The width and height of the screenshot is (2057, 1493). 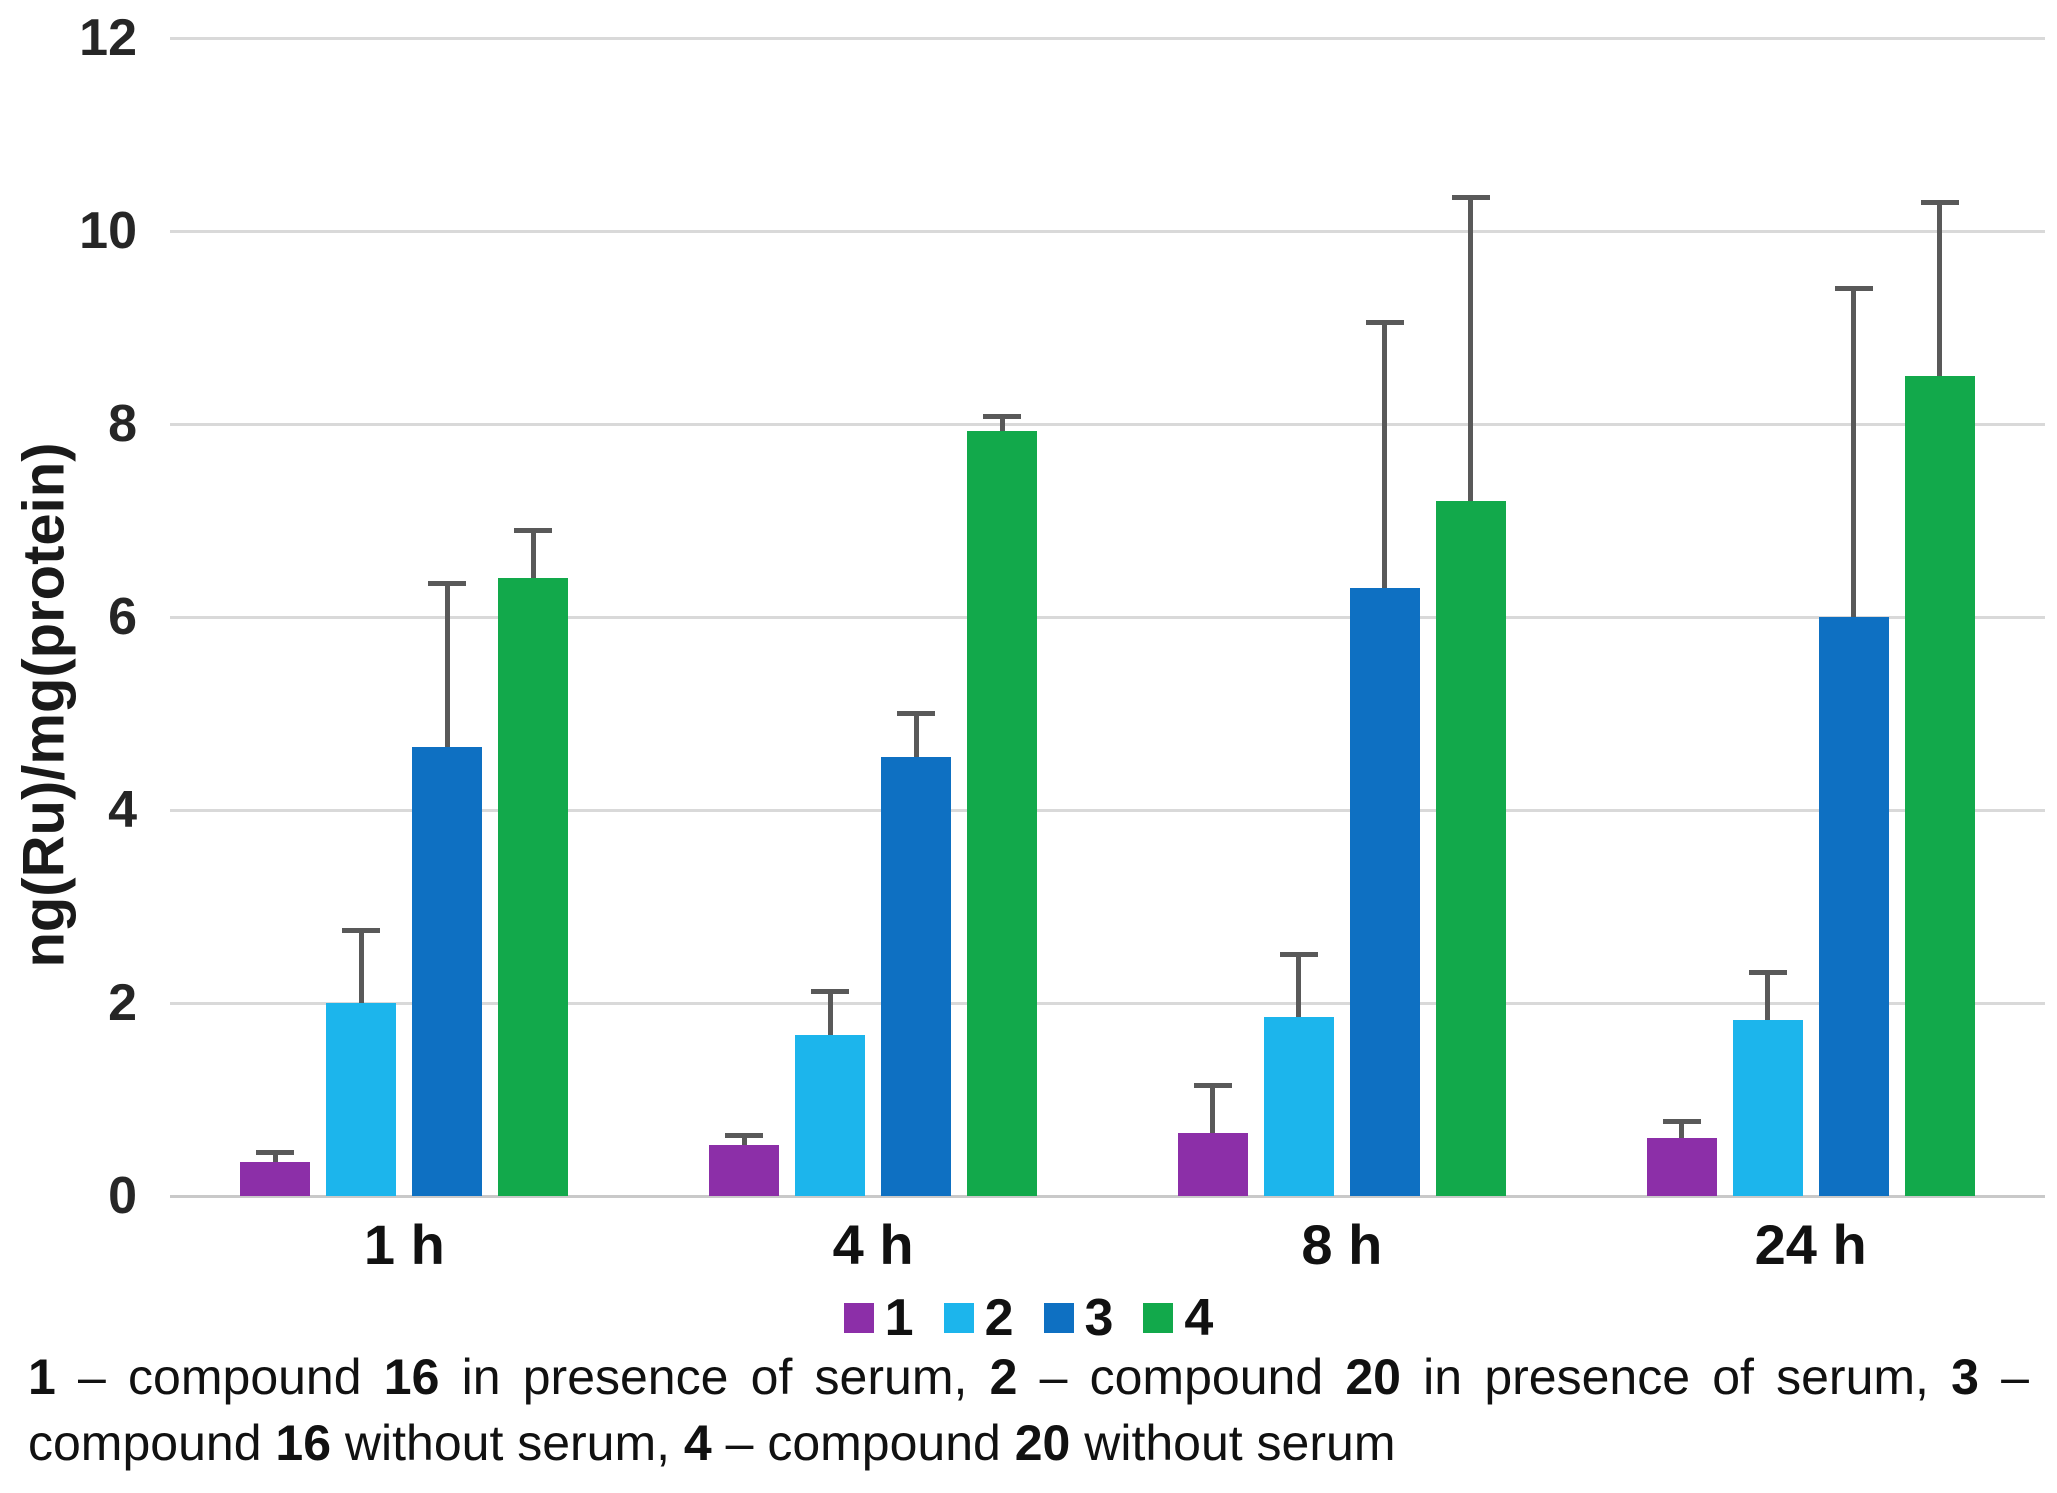 I want to click on x-category-label: 4 h, so click(x=873, y=1244).